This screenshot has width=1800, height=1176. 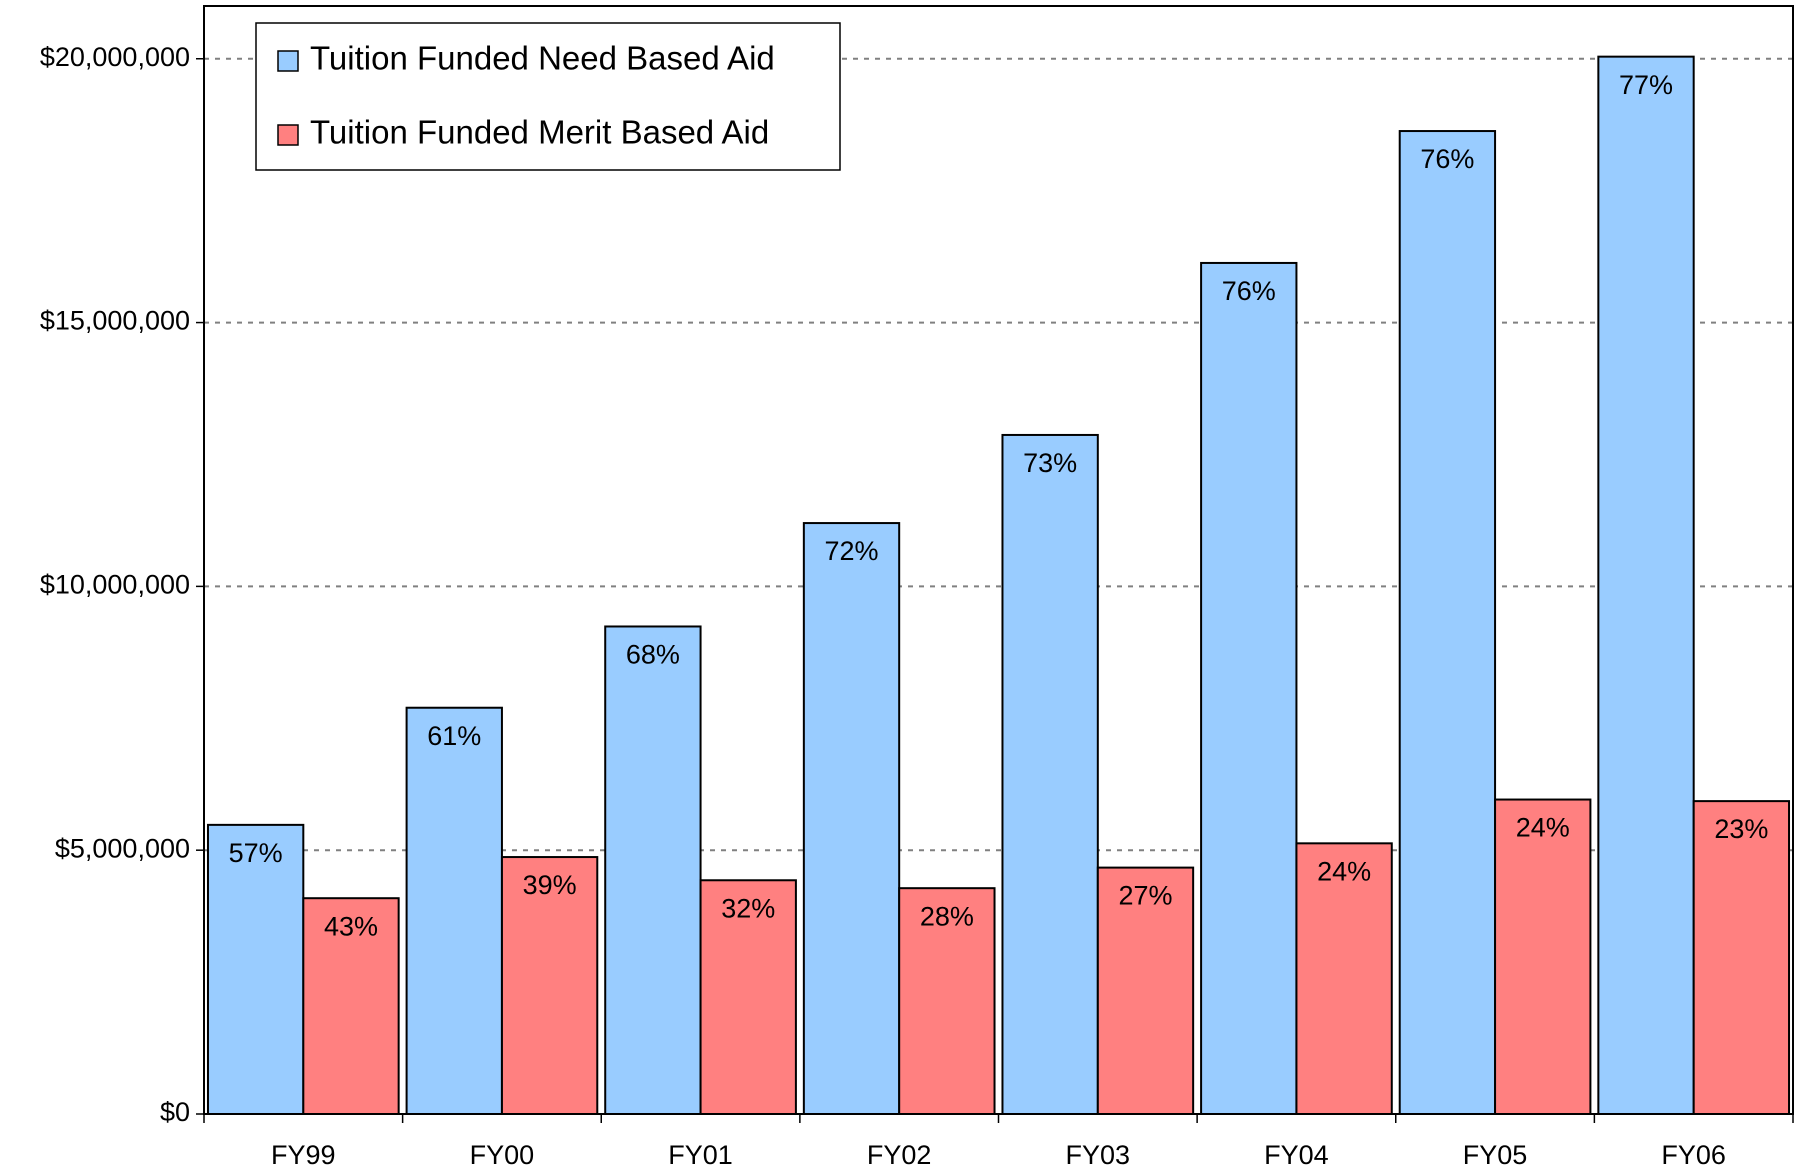 I want to click on legend-label: Tuition Funded Merit Based Aid, so click(x=539, y=132).